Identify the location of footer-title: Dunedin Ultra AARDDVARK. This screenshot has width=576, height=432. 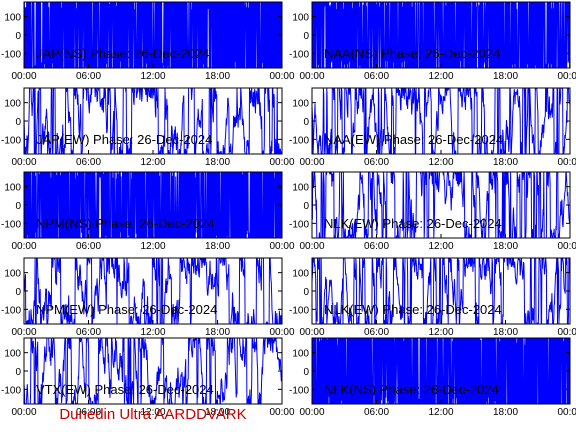
(152, 414).